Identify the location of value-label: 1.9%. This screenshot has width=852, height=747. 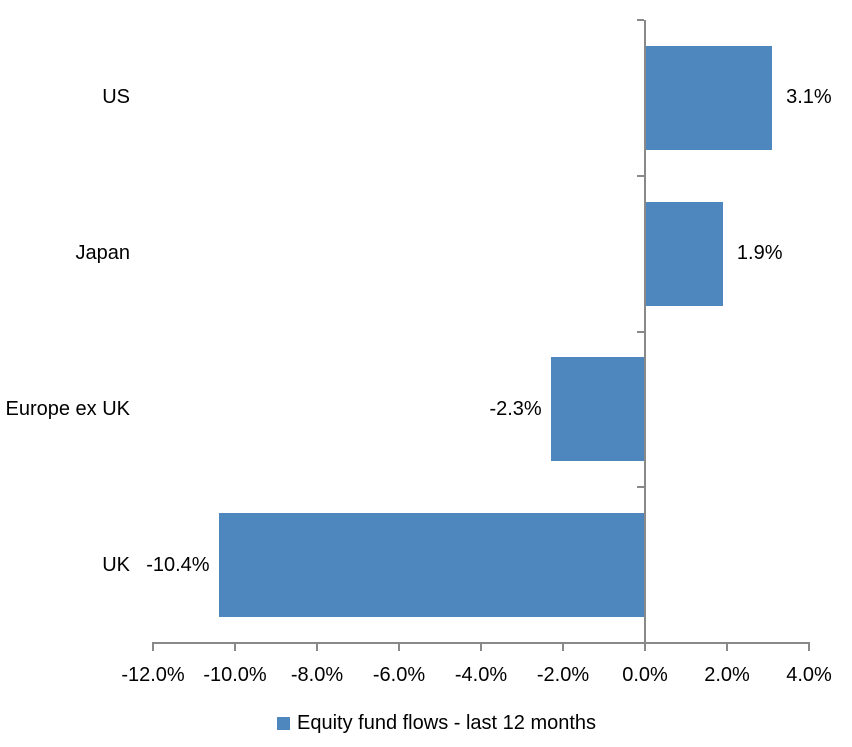
(759, 253).